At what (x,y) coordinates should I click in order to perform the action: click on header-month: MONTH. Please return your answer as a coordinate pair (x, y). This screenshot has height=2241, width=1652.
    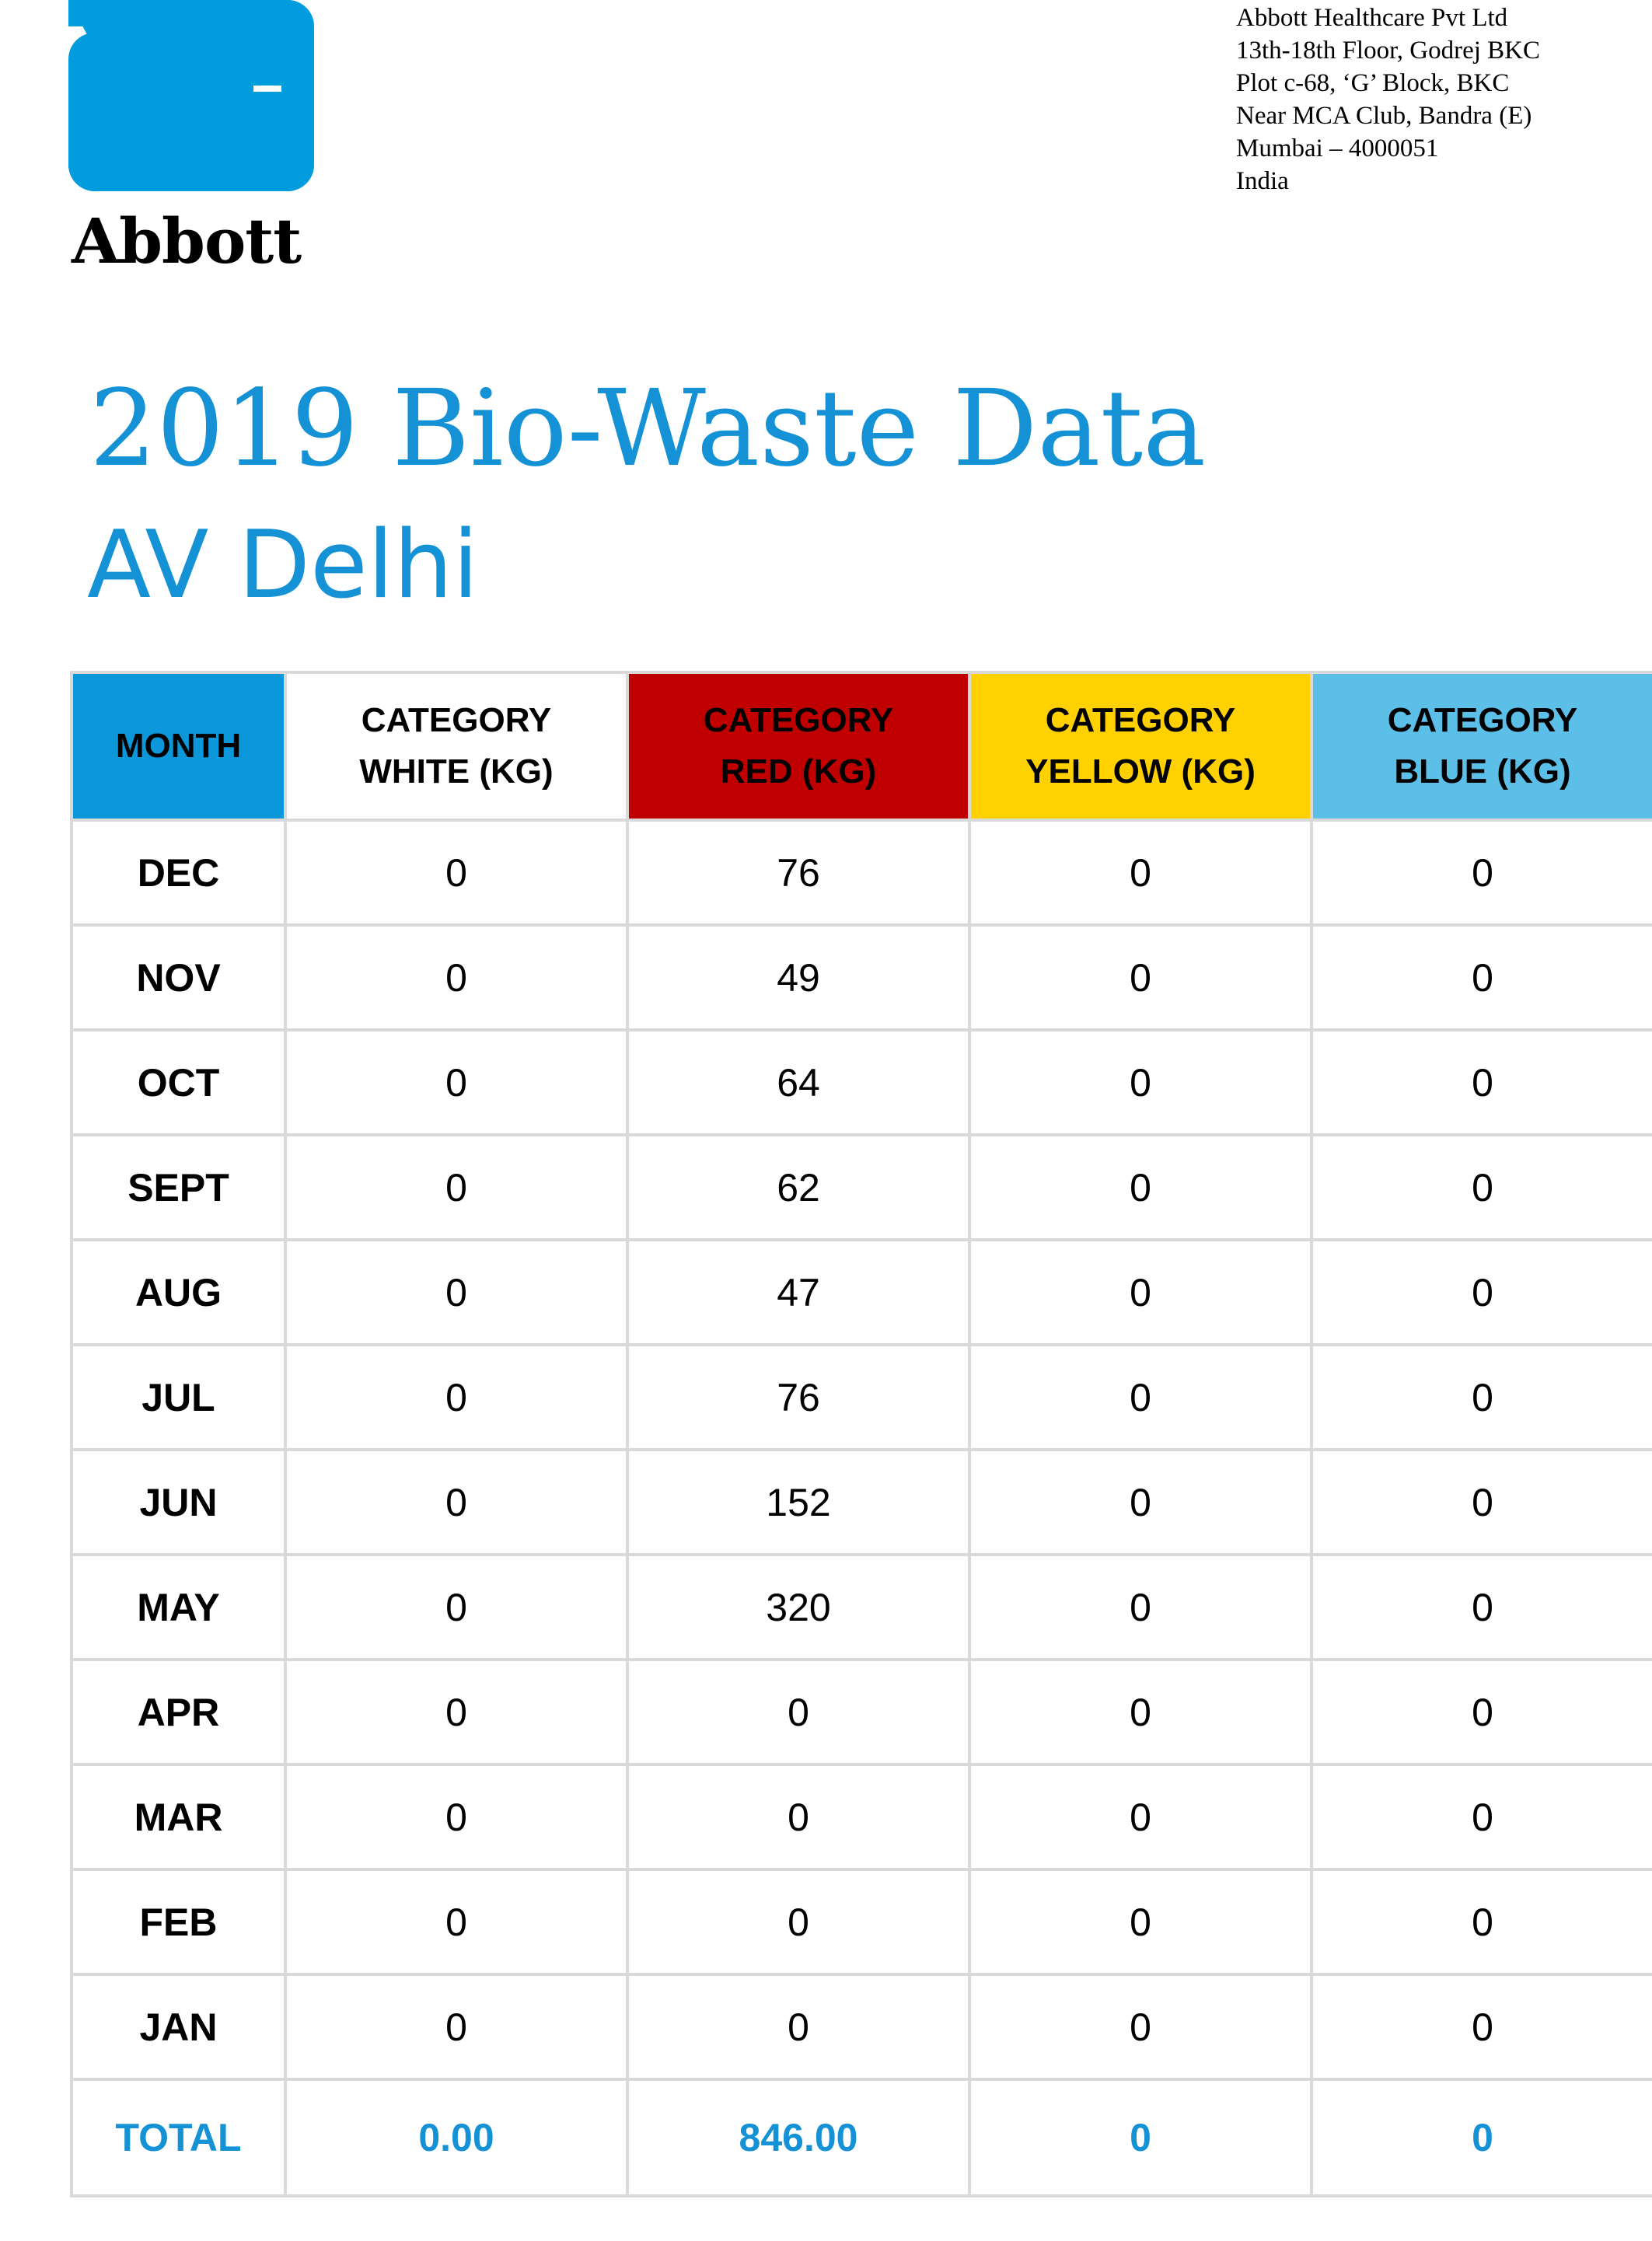
    Looking at the image, I should click on (178, 746).